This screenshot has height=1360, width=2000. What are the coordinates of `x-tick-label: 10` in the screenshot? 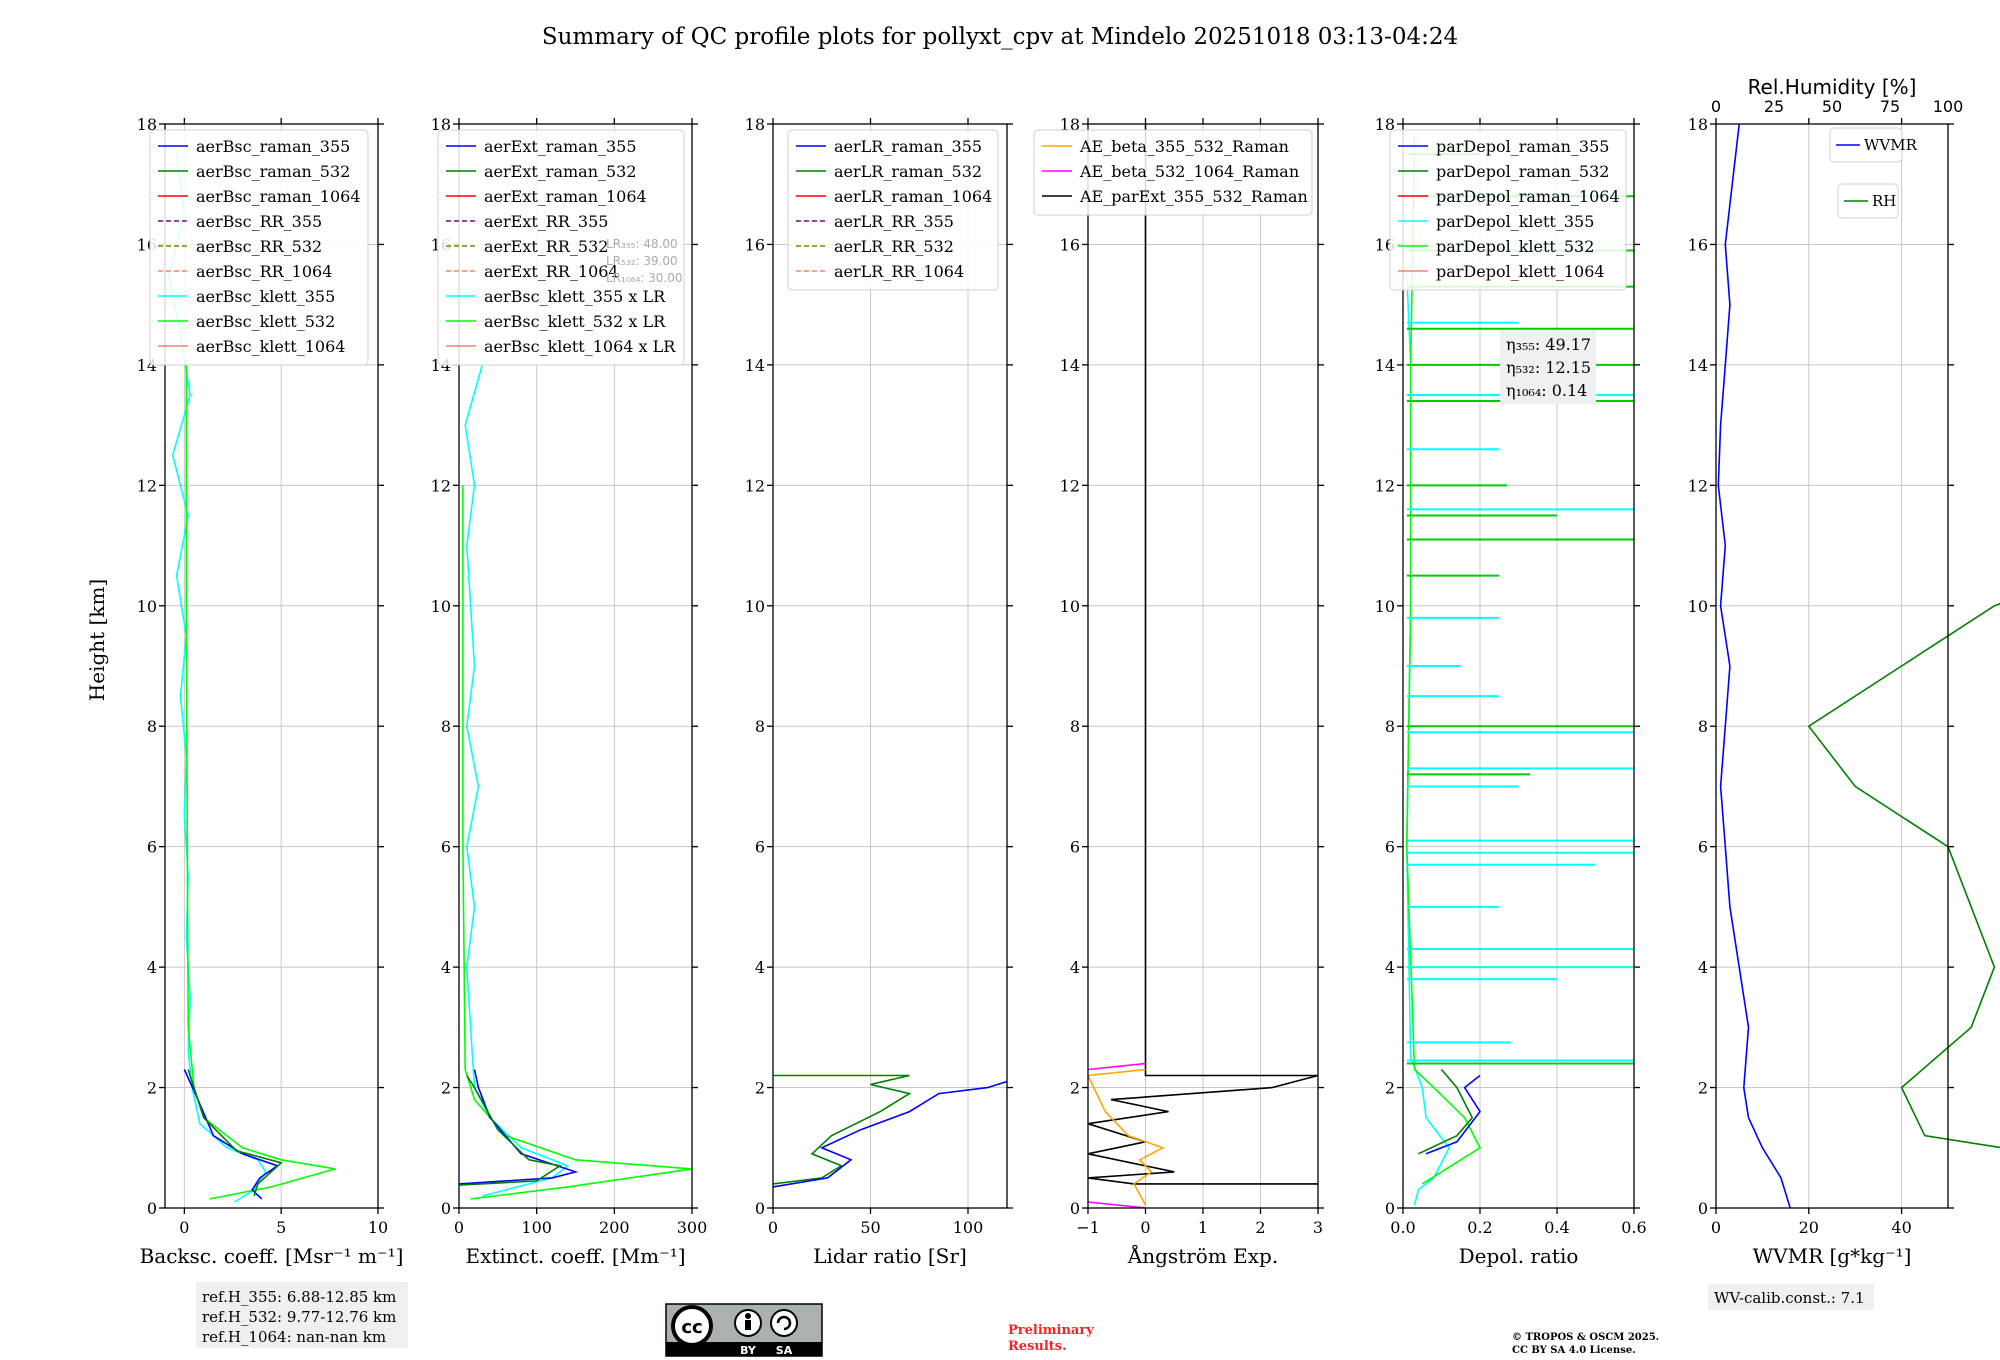 It's located at (378, 1227).